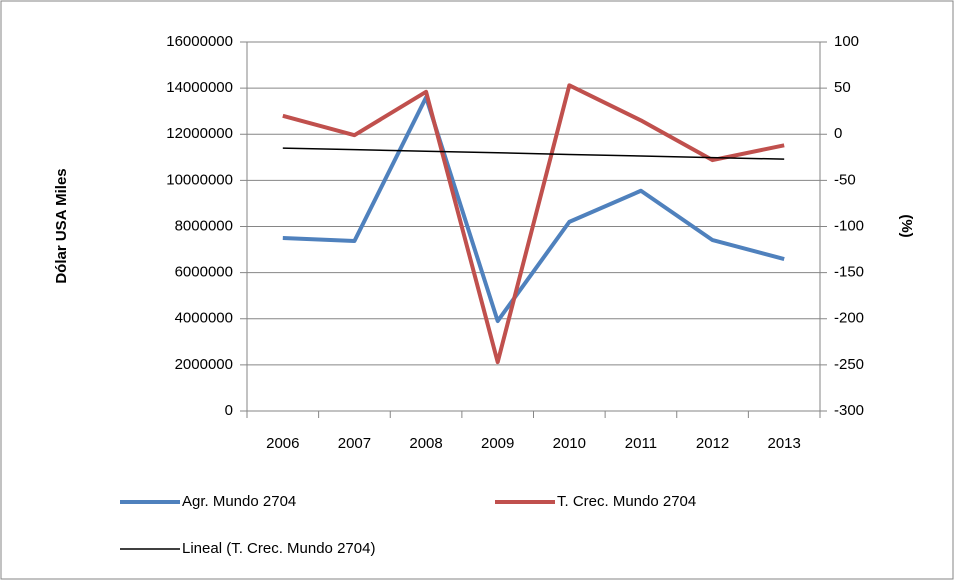  What do you see at coordinates (199, 179) in the screenshot?
I see `y-tick-label: 10000000` at bounding box center [199, 179].